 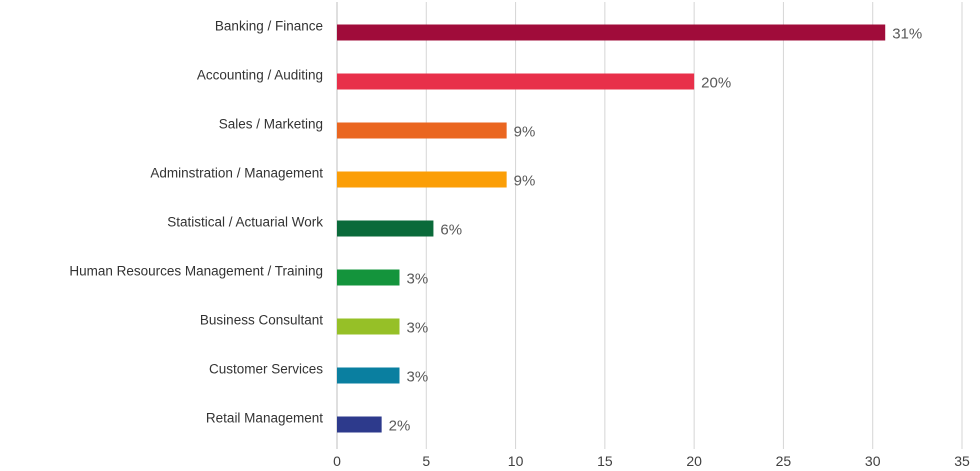 I want to click on category-label: Business Consultant, so click(x=261, y=320).